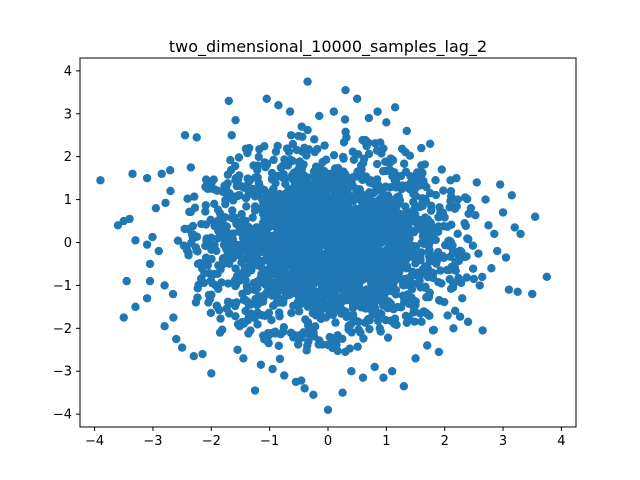  What do you see at coordinates (68, 157) in the screenshot?
I see `y-tick-label: 2` at bounding box center [68, 157].